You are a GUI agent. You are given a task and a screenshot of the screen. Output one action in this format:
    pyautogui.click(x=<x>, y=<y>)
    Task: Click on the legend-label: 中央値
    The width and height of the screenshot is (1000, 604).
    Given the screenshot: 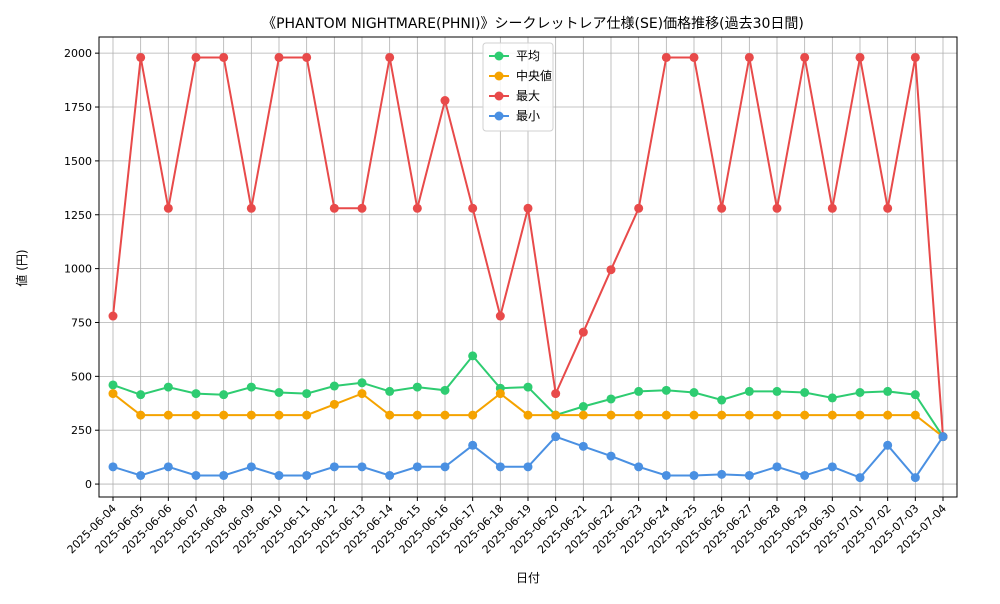 What is the action you would take?
    pyautogui.click(x=534, y=75)
    